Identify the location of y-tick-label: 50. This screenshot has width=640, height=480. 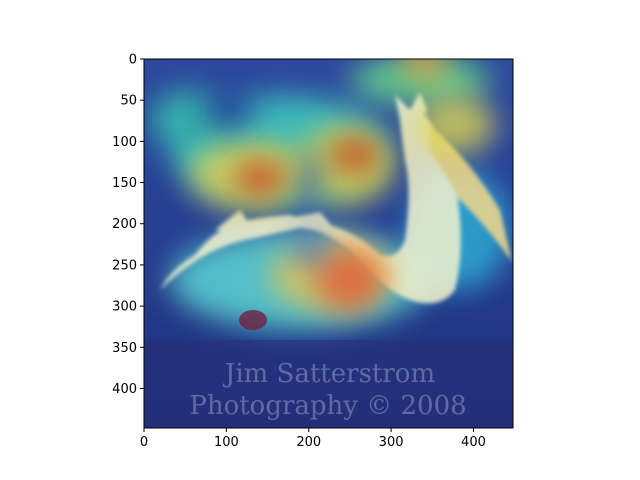
(128, 101).